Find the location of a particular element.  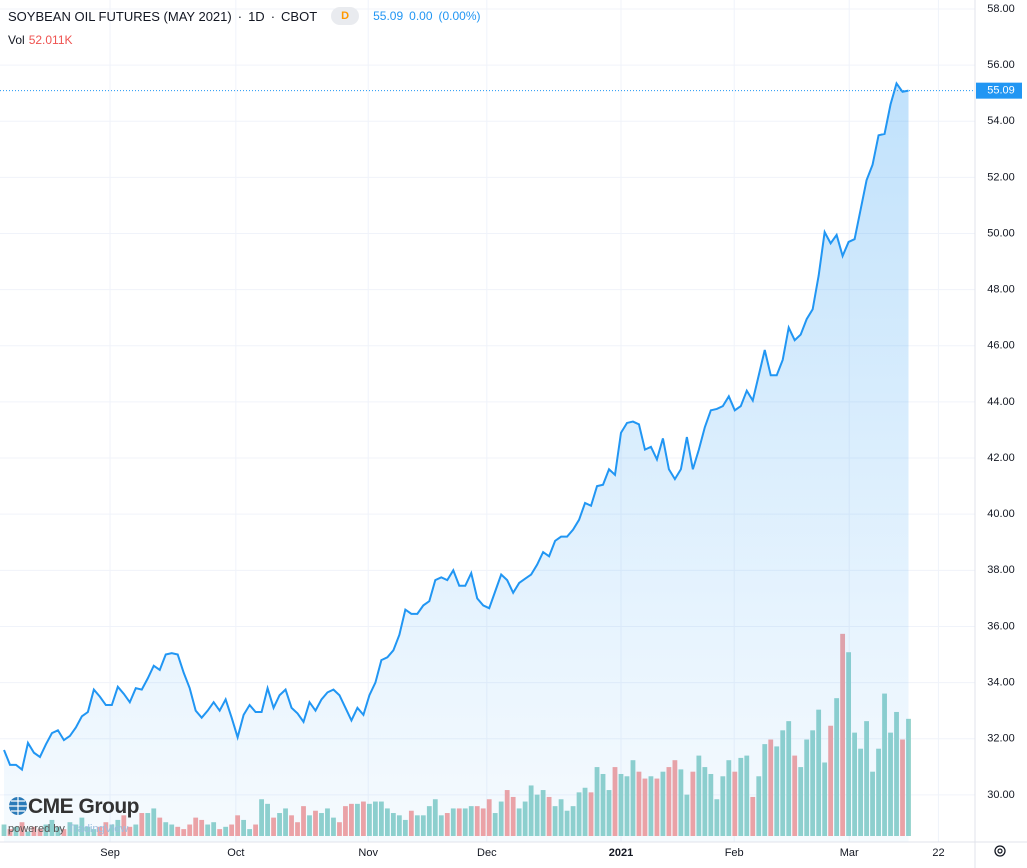

y-tick-label: 58.00 is located at coordinates (1001, 9).